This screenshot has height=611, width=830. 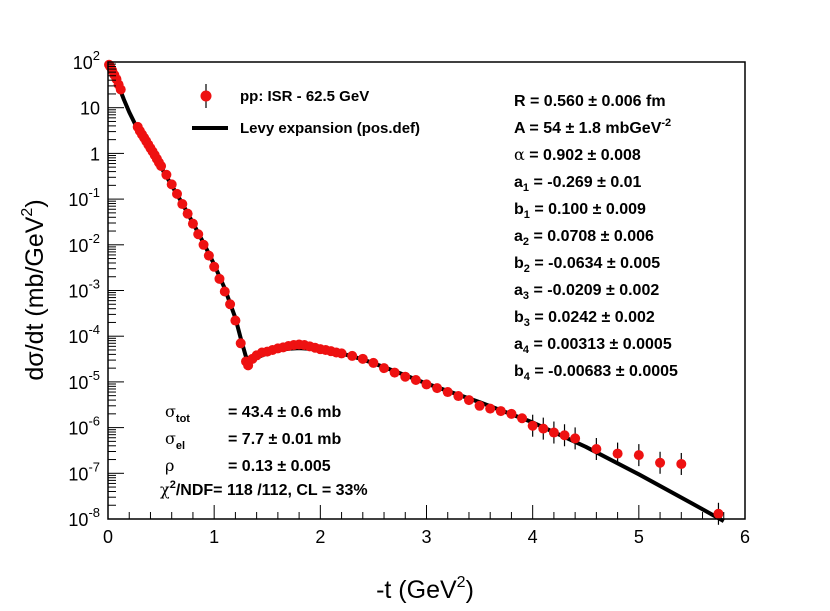 What do you see at coordinates (562, 236) in the screenshot?
I see `param-value: = 0.0708` at bounding box center [562, 236].